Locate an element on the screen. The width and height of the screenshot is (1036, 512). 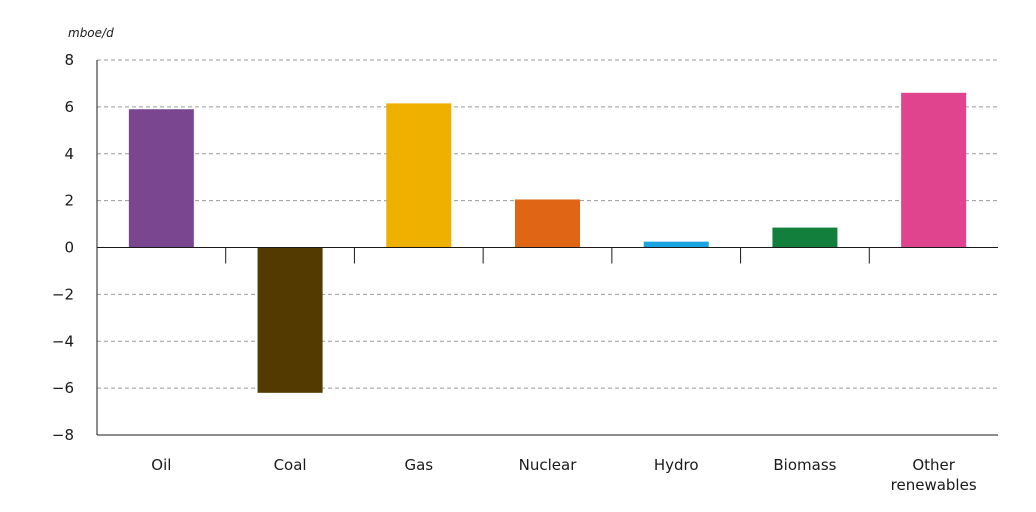
y-tick-labels: 8 6 4 2 0 −2 −4 −6 −8 is located at coordinates (63, 247).